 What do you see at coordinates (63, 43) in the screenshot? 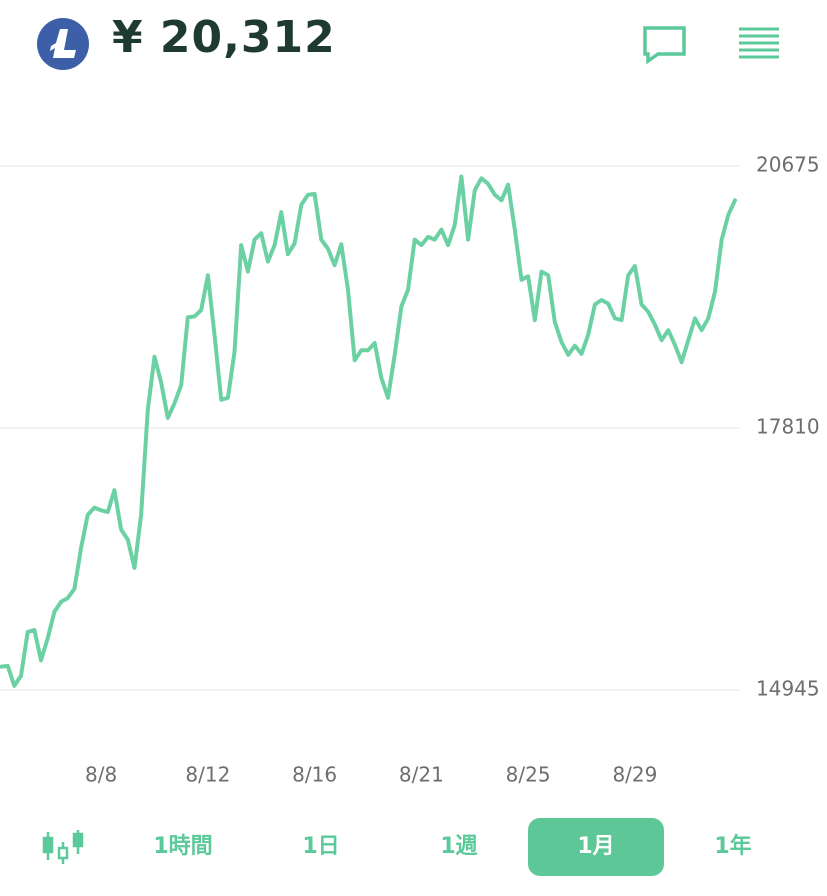
I see `coin-logo-glyph` at bounding box center [63, 43].